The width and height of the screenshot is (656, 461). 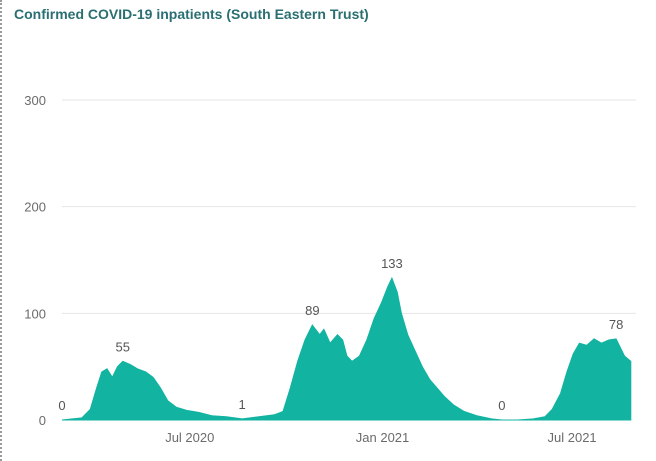 What do you see at coordinates (35, 100) in the screenshot?
I see `y-tick-label: 300` at bounding box center [35, 100].